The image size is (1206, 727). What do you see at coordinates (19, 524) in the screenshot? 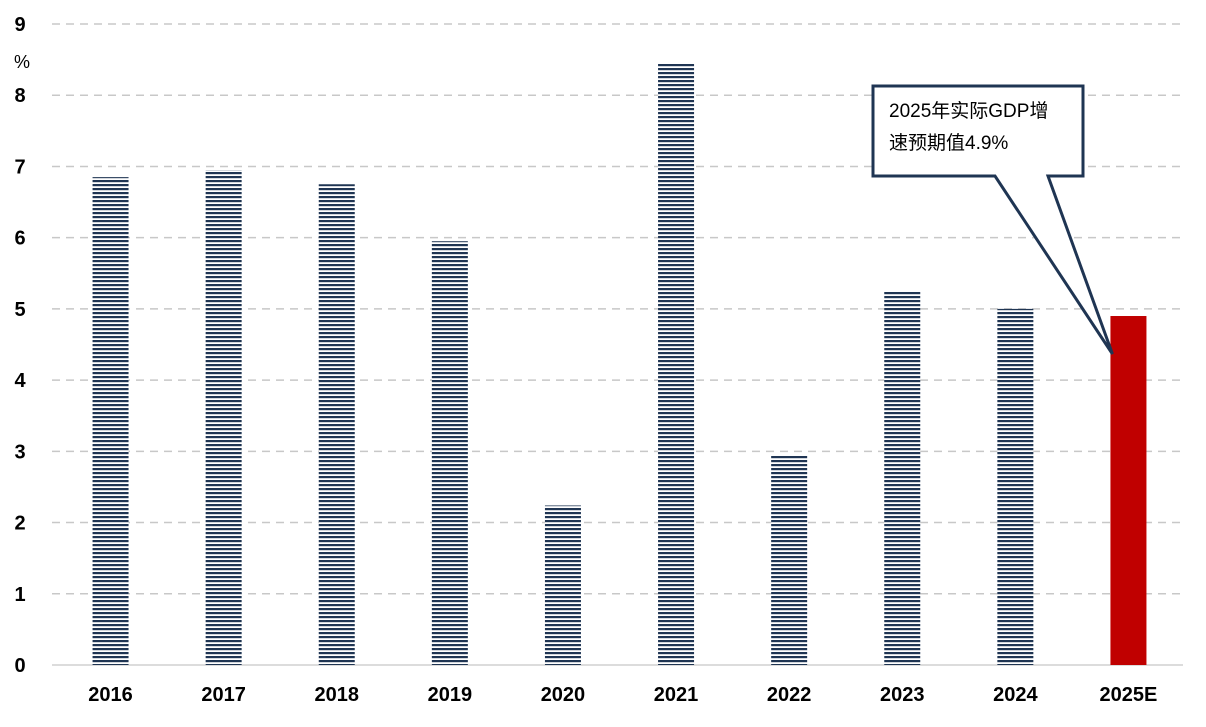
I see `y-tick-label: 2` at bounding box center [19, 524].